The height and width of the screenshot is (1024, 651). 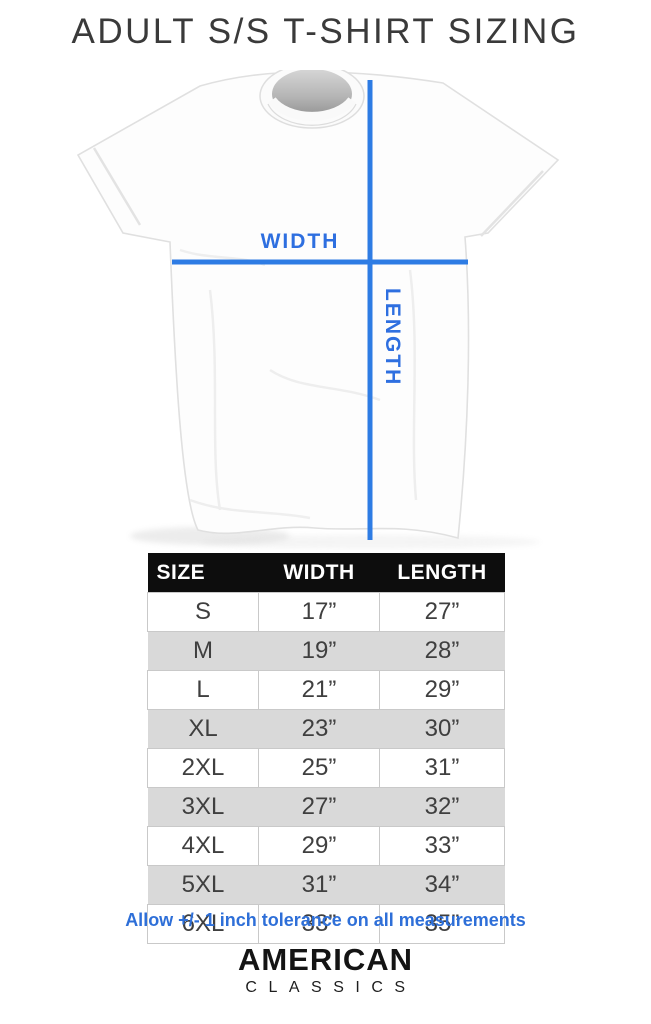 I want to click on length-cell: 34”, so click(x=442, y=885).